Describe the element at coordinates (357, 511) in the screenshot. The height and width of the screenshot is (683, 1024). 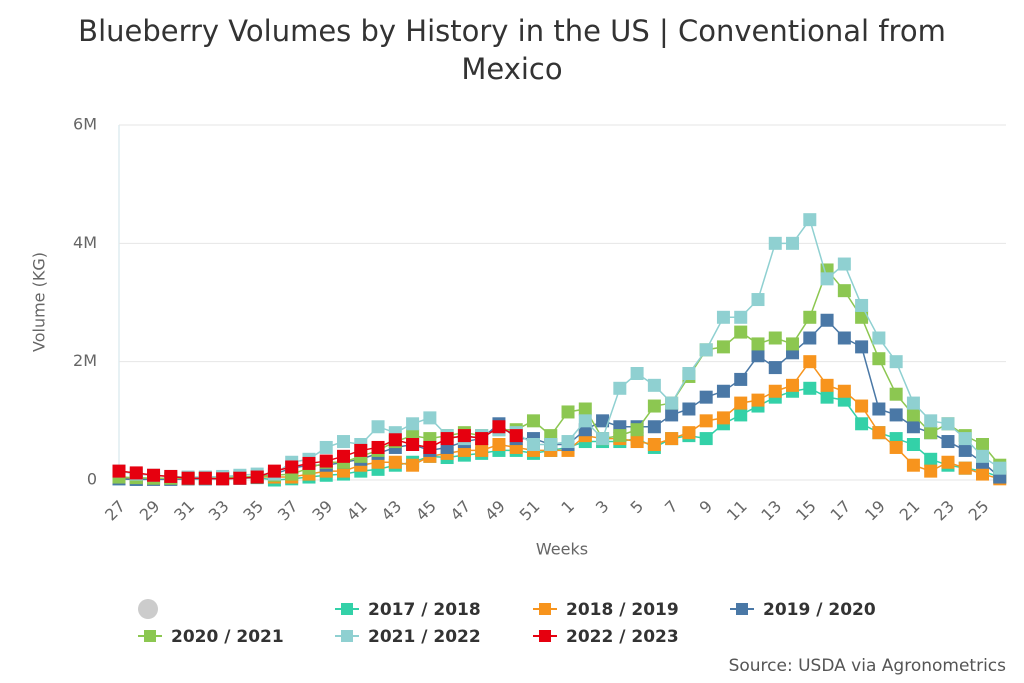
I see `x-tick-label: 41` at that location.